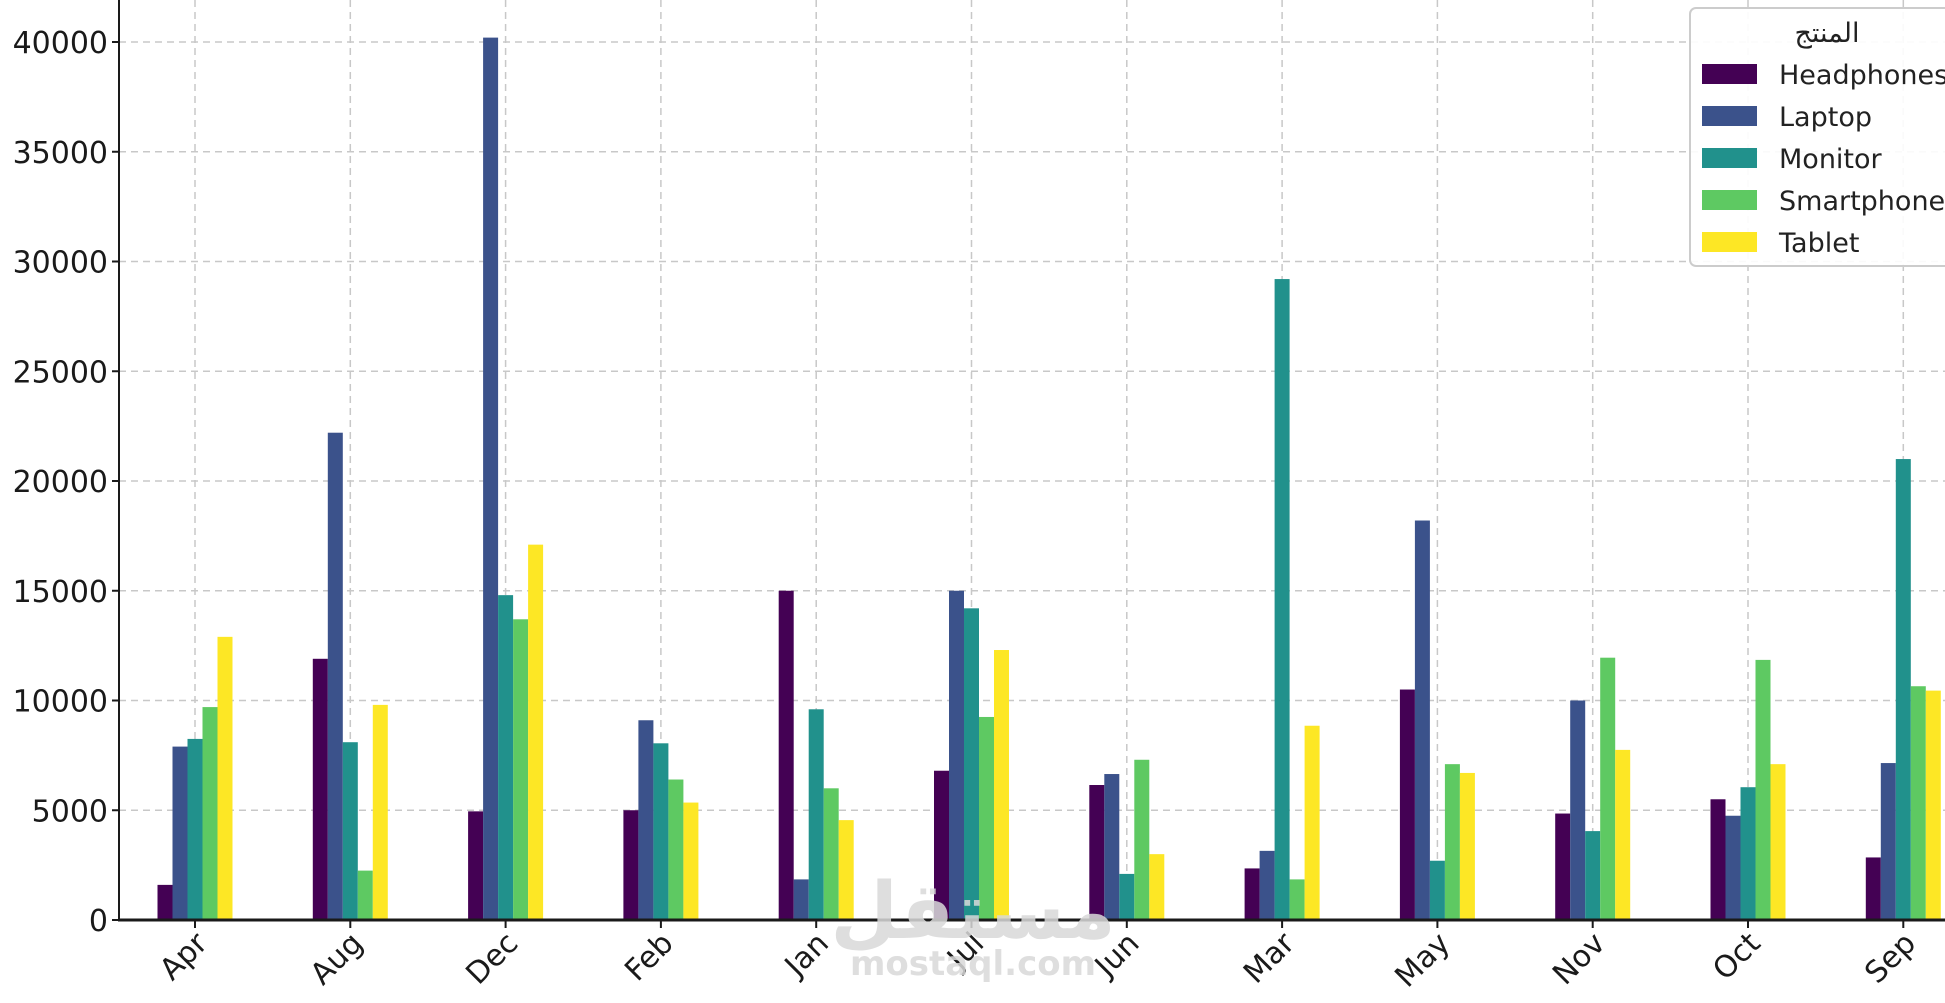 The height and width of the screenshot is (1003, 1945). What do you see at coordinates (1825, 117) in the screenshot?
I see `legend-label-laptop: Laptop` at bounding box center [1825, 117].